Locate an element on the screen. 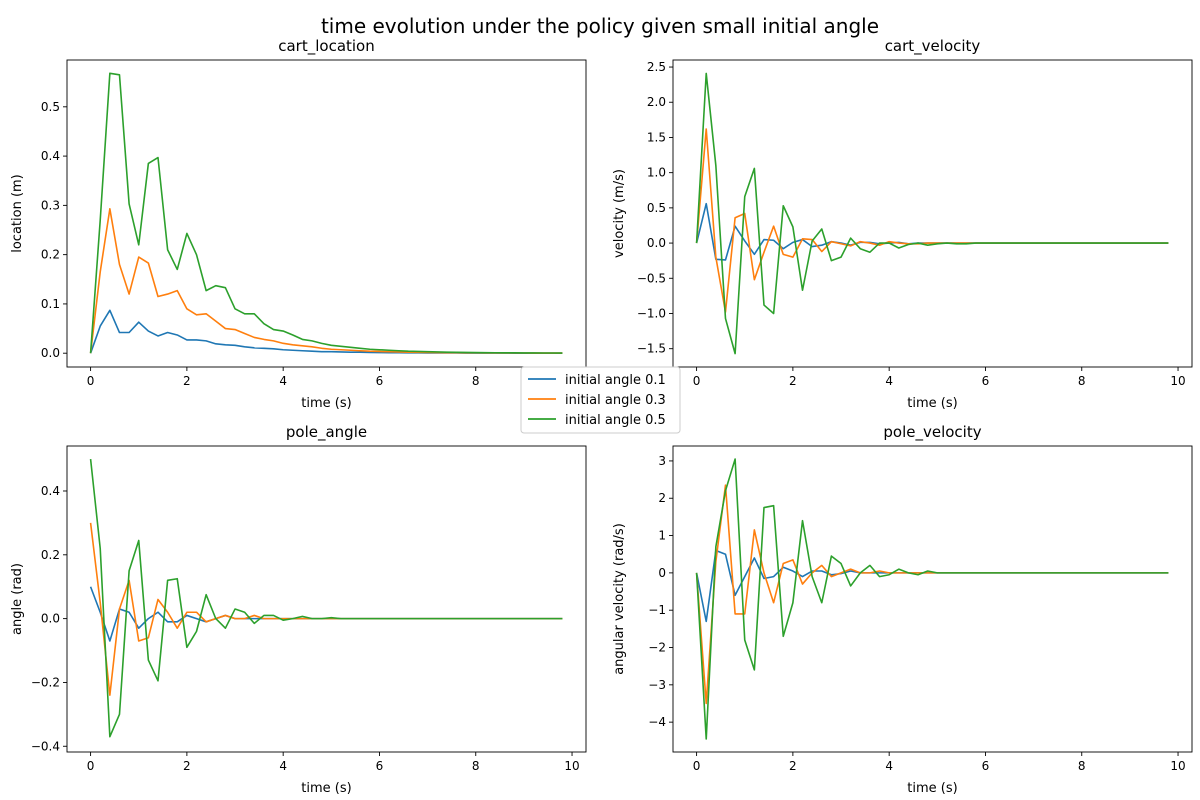 The width and height of the screenshot is (1200, 800). x-axis-label-1: time (s) is located at coordinates (932, 403).